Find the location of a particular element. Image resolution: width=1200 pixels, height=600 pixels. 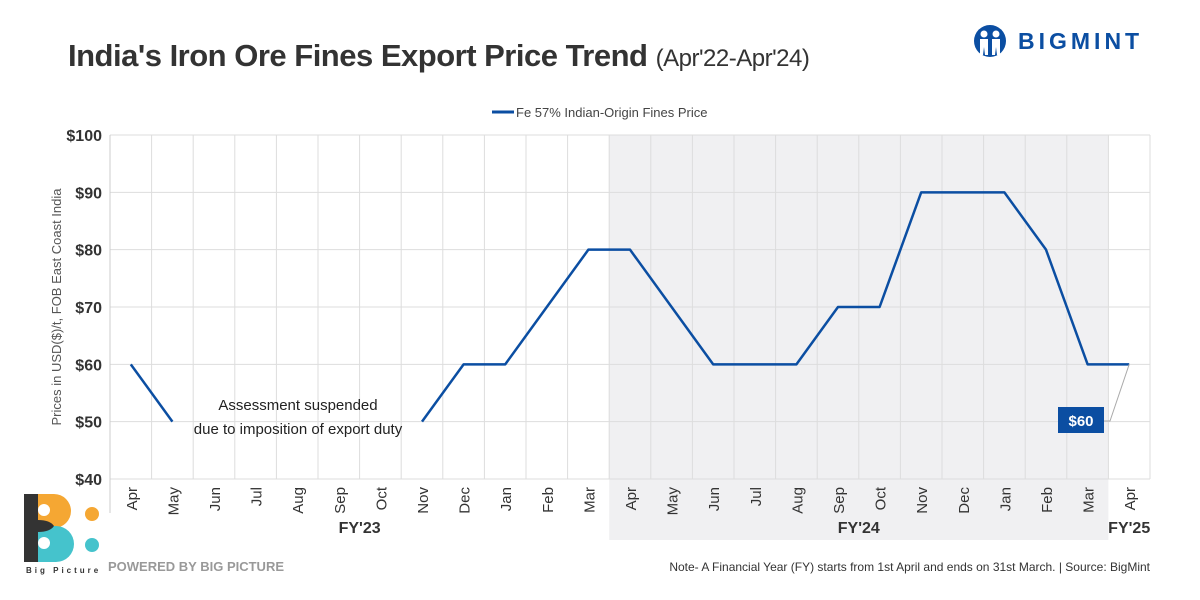

big-picture-logo-icon is located at coordinates (61, 528).